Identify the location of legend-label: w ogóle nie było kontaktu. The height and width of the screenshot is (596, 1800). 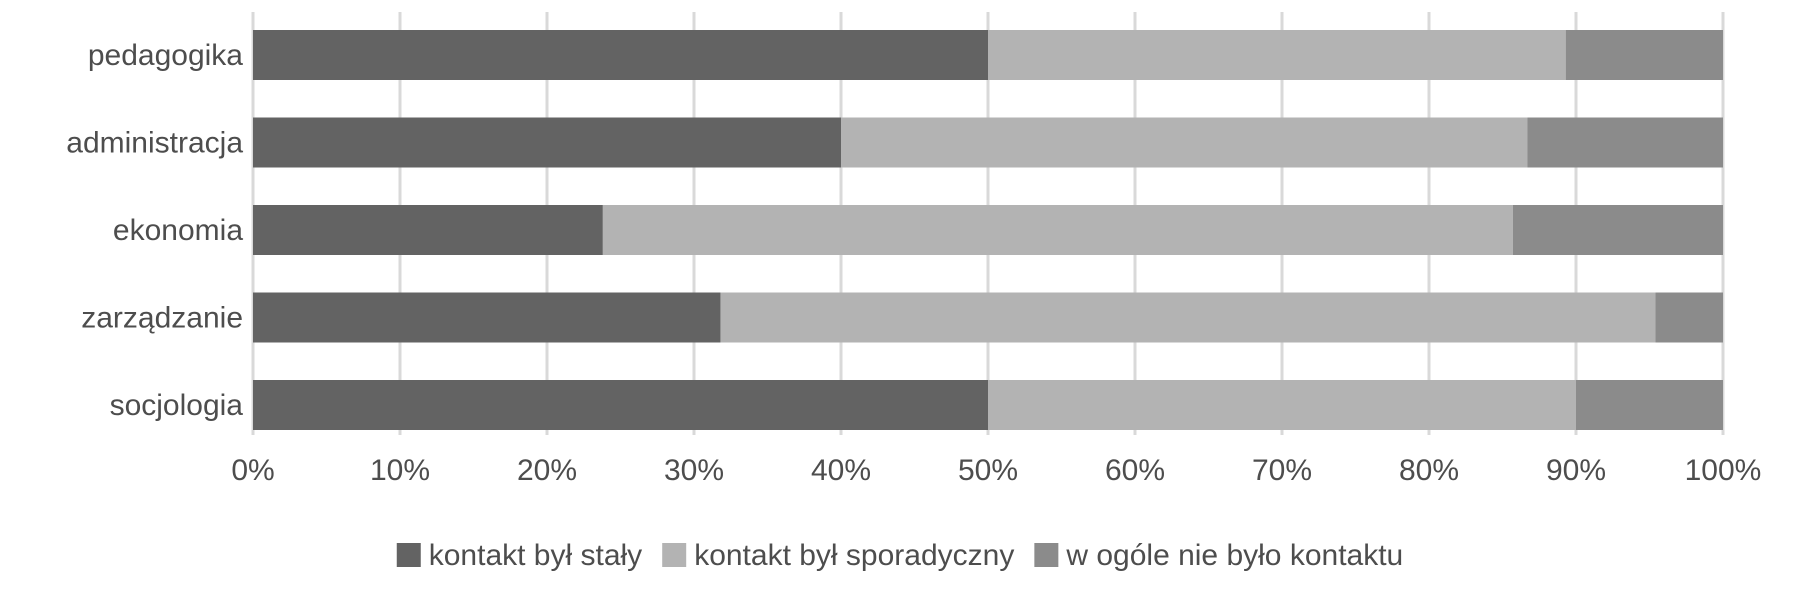
(1234, 555).